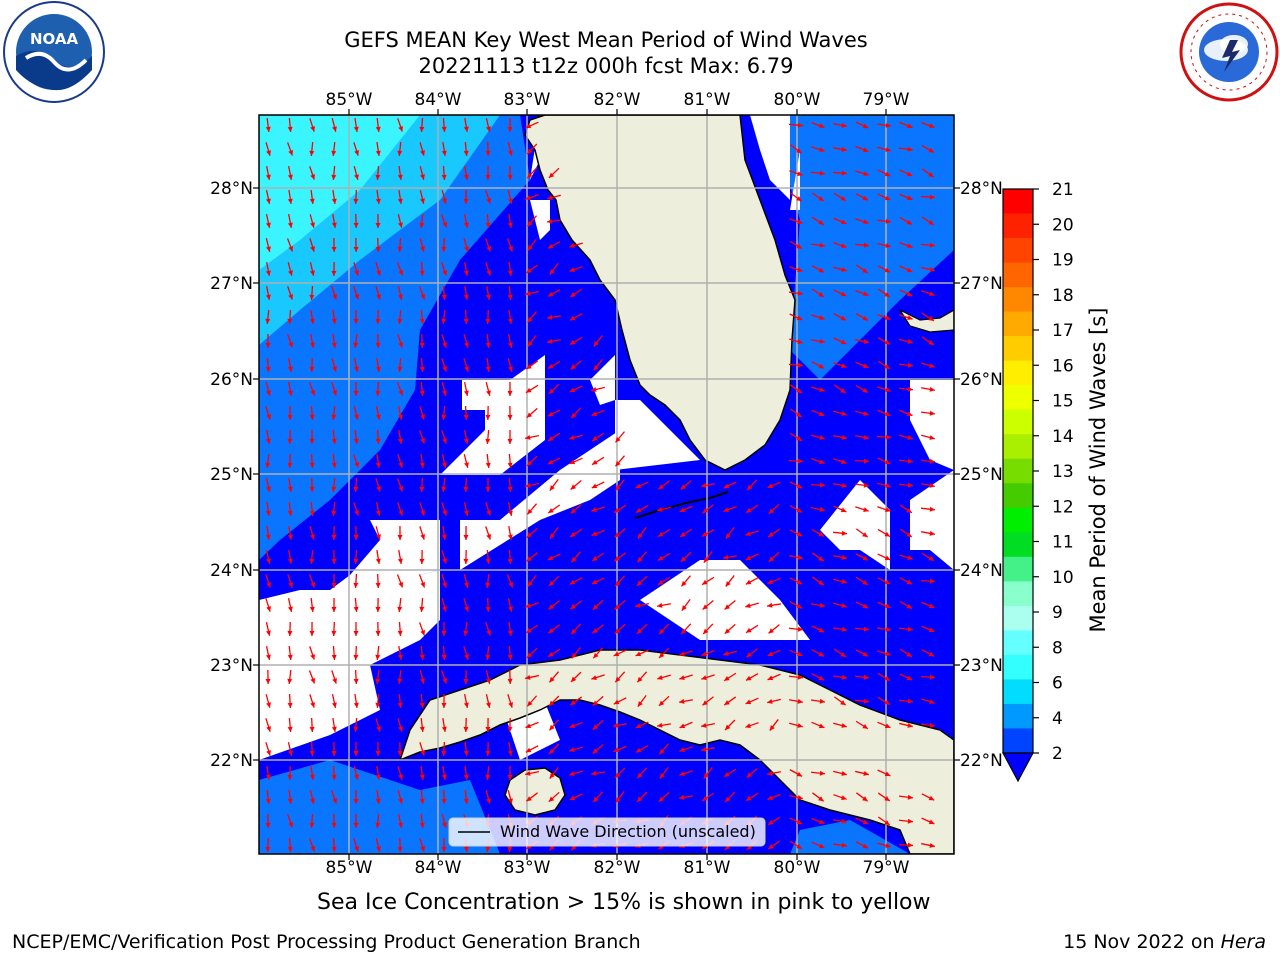  What do you see at coordinates (231, 761) in the screenshot?
I see `lat-label-left: 22°N` at bounding box center [231, 761].